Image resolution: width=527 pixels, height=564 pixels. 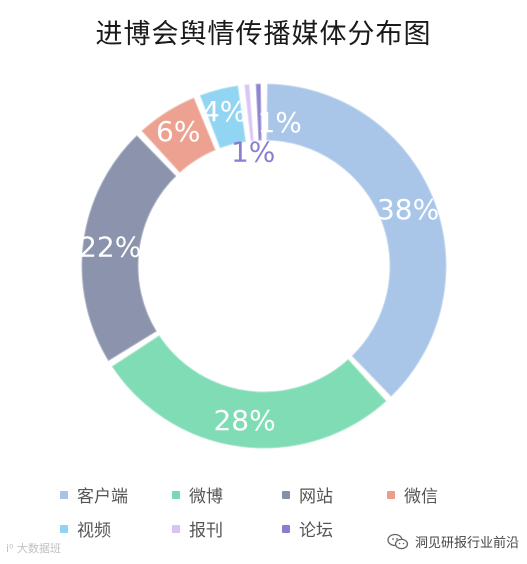 I want to click on legend-item-luntan: 论坛, so click(x=307, y=528).